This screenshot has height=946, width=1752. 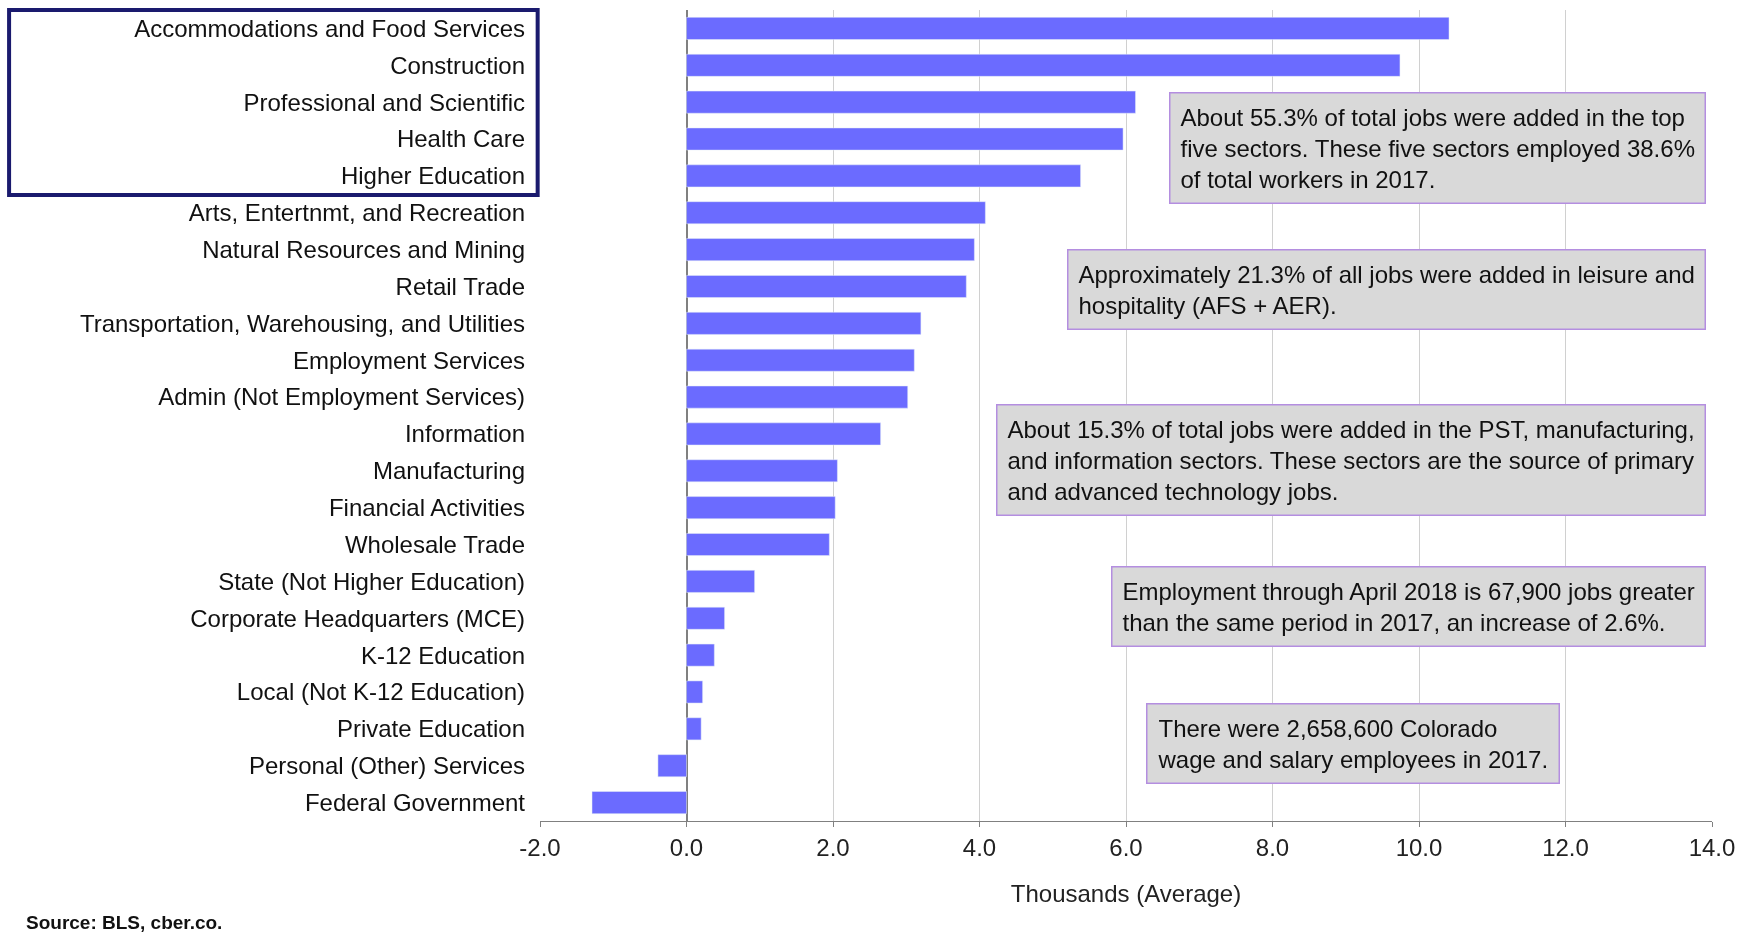 What do you see at coordinates (434, 544) in the screenshot?
I see `y-tick-label: Wholesale Trade` at bounding box center [434, 544].